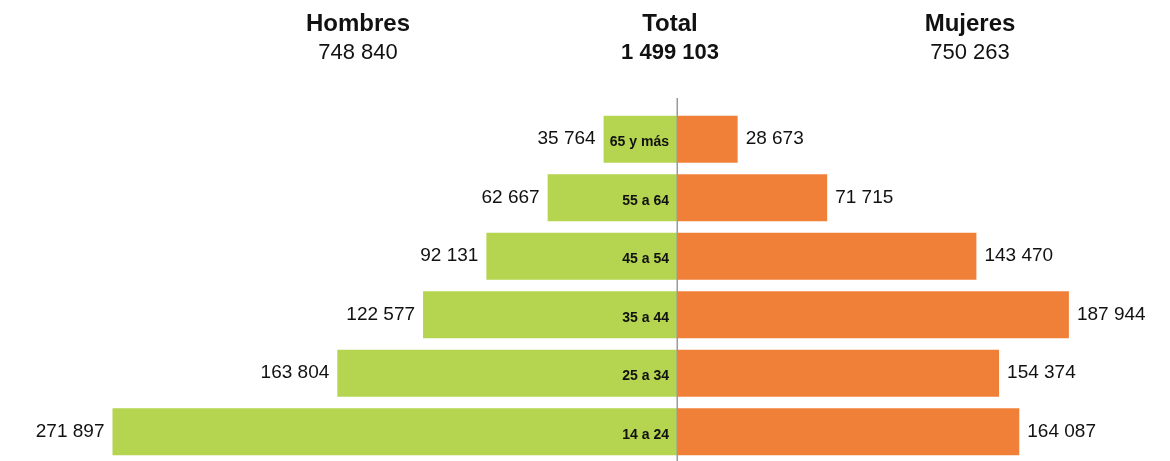 The width and height of the screenshot is (1170, 461). Describe the element at coordinates (510, 196) in the screenshot. I see `data-label: 62 667` at that location.